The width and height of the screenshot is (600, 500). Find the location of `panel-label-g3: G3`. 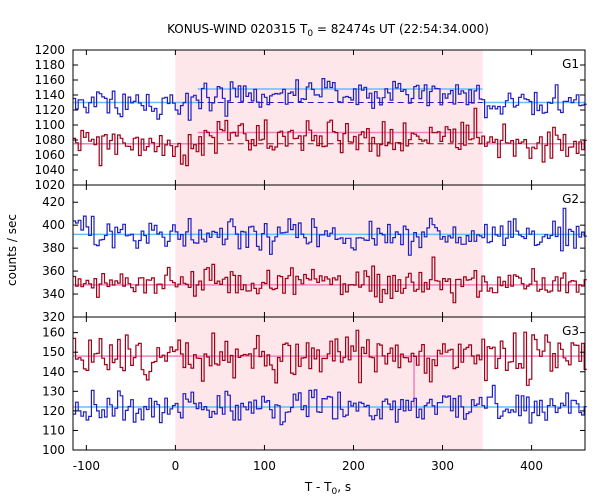

panel-label-g3: G3 is located at coordinates (570, 331).